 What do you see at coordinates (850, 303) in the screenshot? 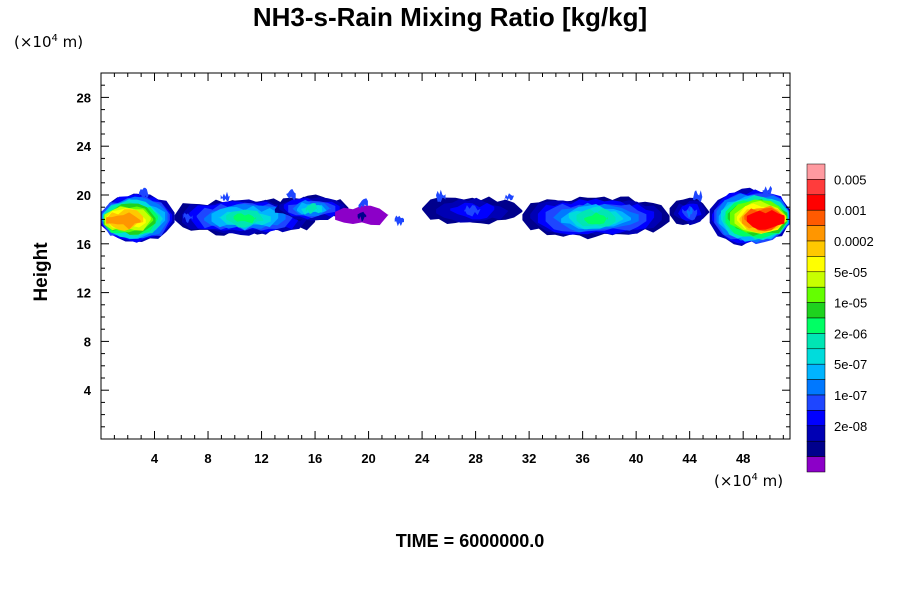
I see `colorbar-label: 1e-05` at bounding box center [850, 303].